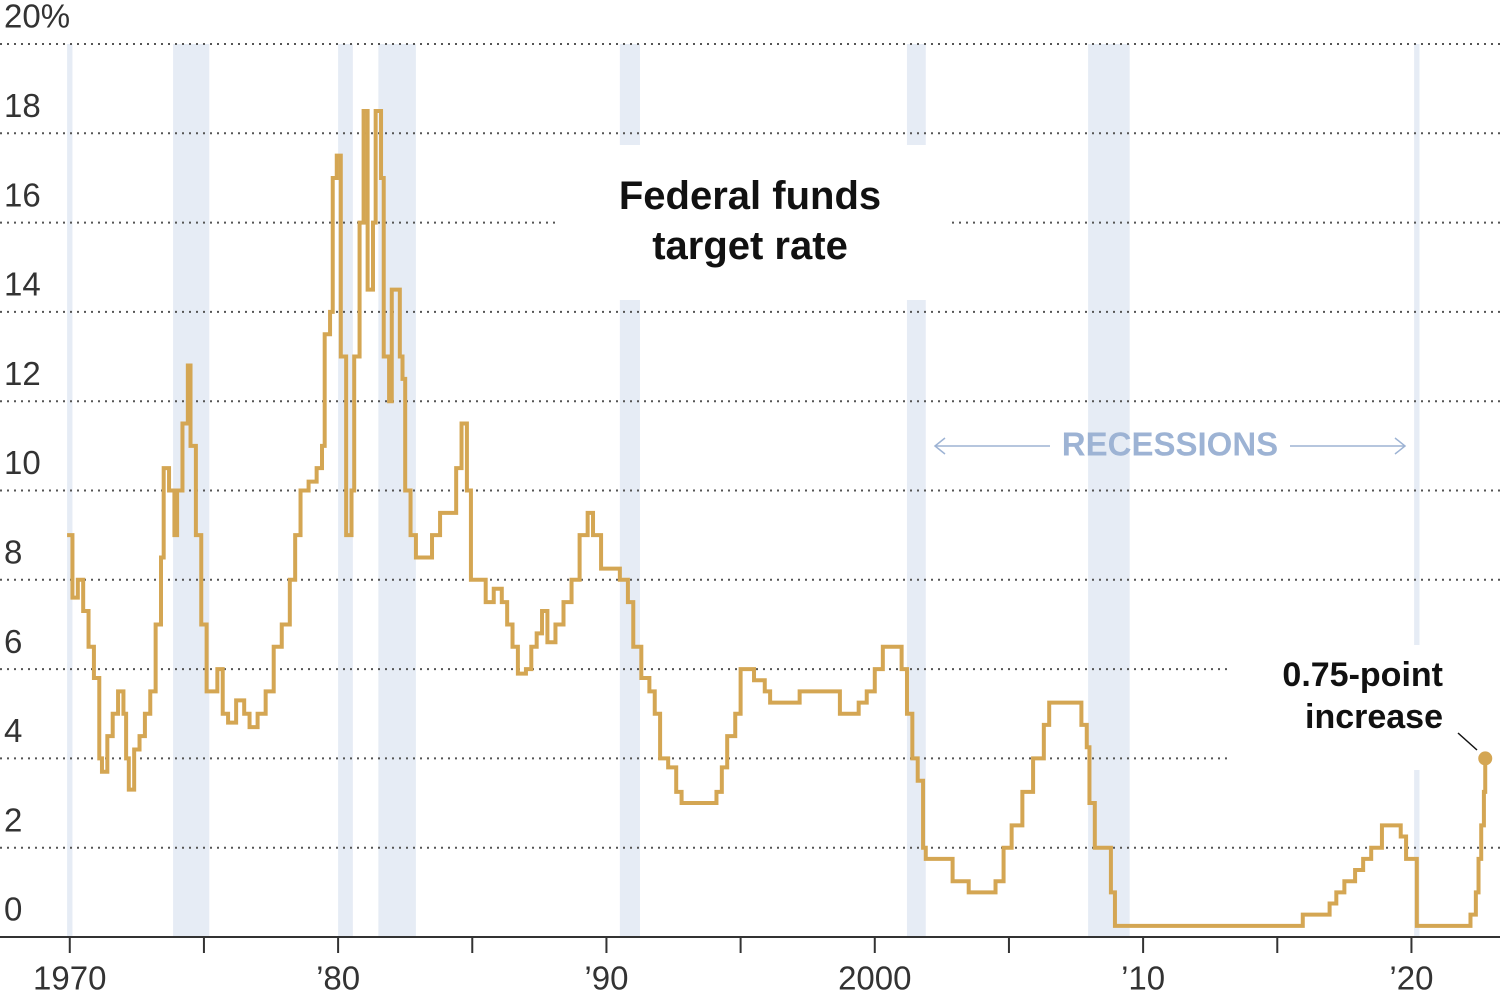 Image resolution: width=1500 pixels, height=999 pixels. What do you see at coordinates (13, 552) in the screenshot?
I see `y-tick-label: 8` at bounding box center [13, 552].